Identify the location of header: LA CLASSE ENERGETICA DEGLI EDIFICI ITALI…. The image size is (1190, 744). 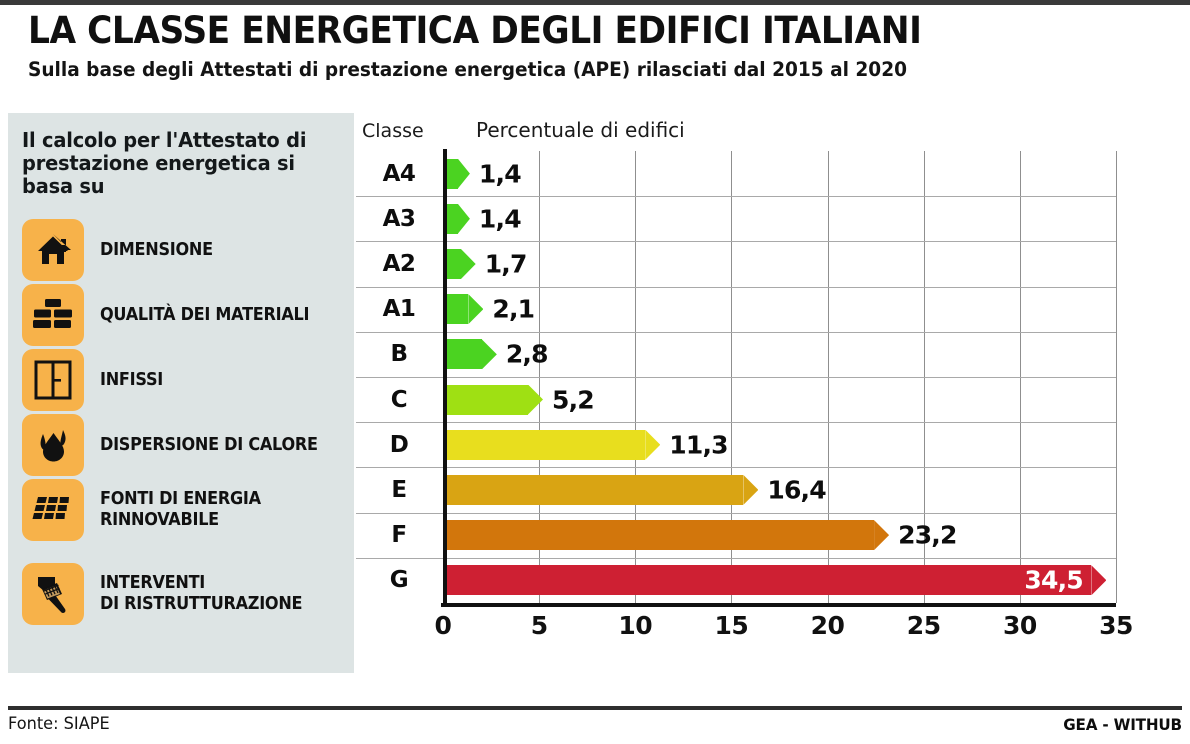
(593, 46).